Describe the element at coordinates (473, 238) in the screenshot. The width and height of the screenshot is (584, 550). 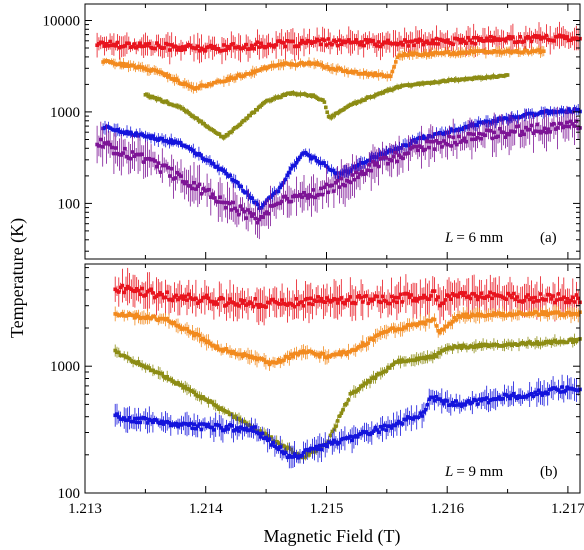
I see `panel-a-length-label: L = 6 mm` at that location.